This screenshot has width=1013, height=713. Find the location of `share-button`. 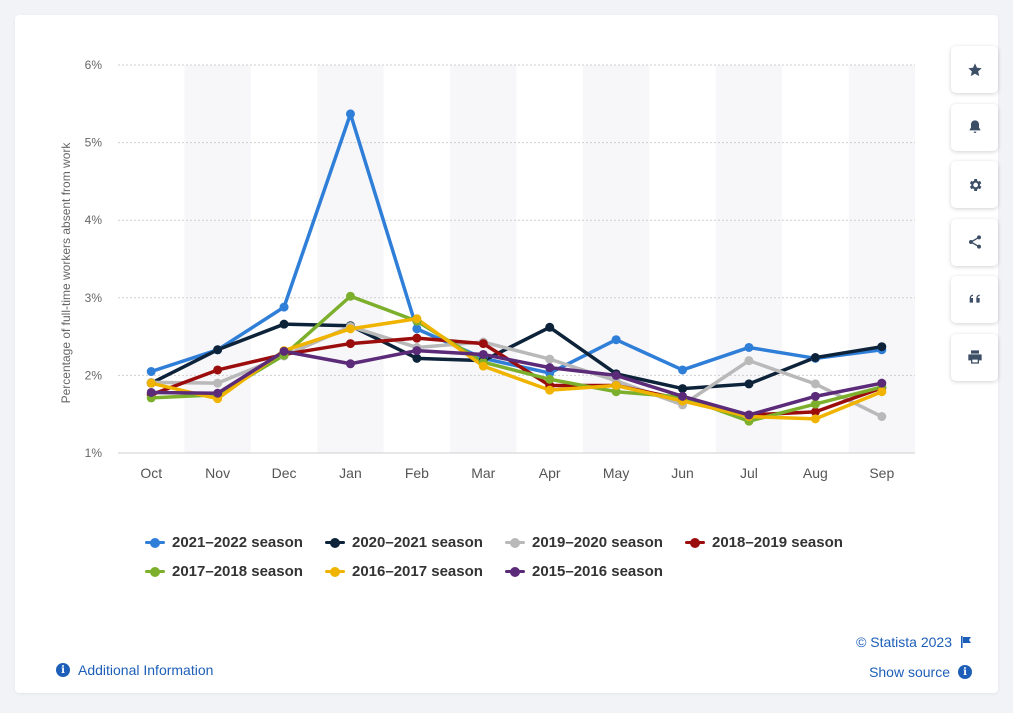

share-button is located at coordinates (974, 242).